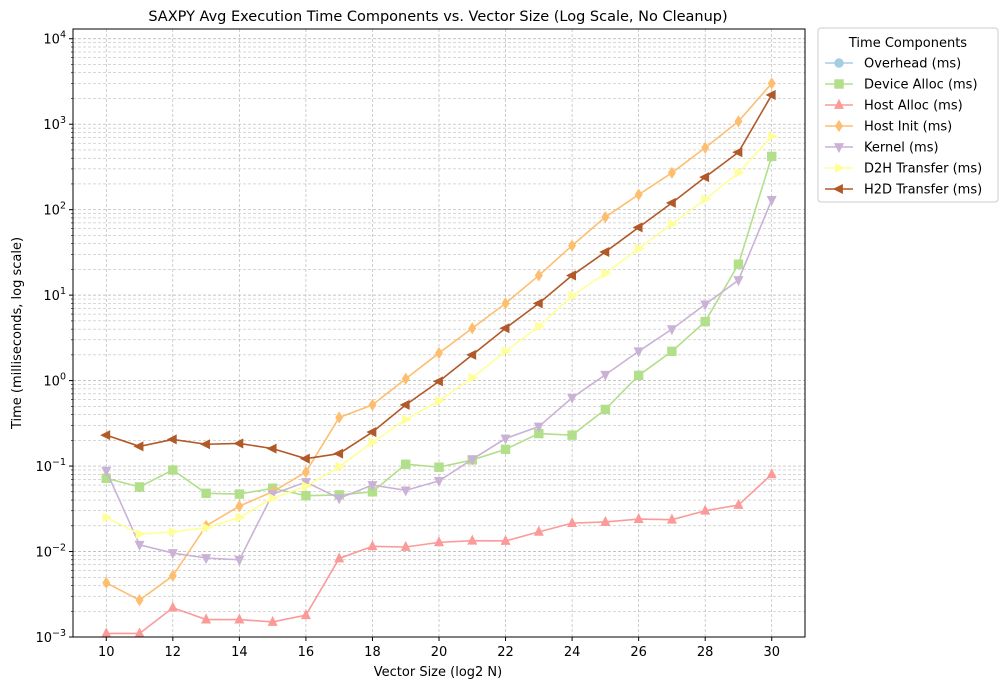 This screenshot has height=690, width=1006. What do you see at coordinates (923, 169) in the screenshot?
I see `legend-label: D2H Transfer (ms)` at bounding box center [923, 169].